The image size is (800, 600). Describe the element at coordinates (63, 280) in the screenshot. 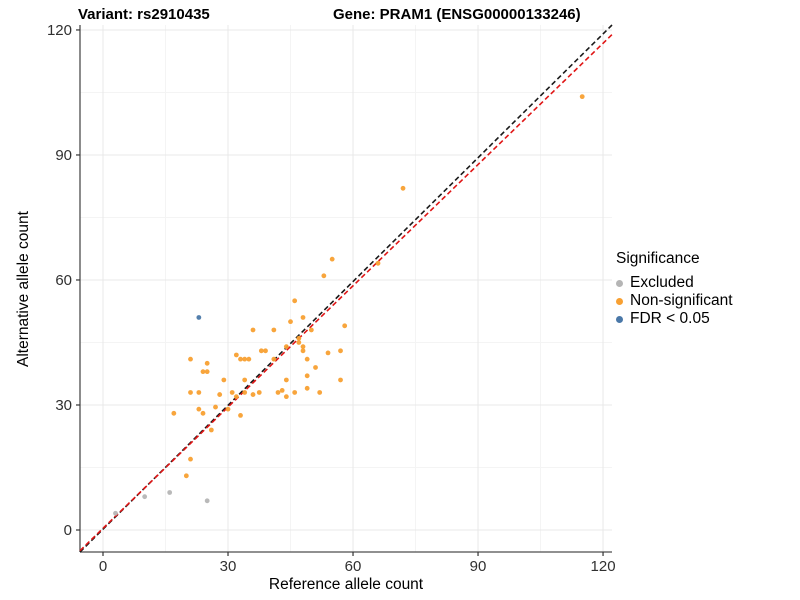

I see `y-tick-label: 60` at that location.